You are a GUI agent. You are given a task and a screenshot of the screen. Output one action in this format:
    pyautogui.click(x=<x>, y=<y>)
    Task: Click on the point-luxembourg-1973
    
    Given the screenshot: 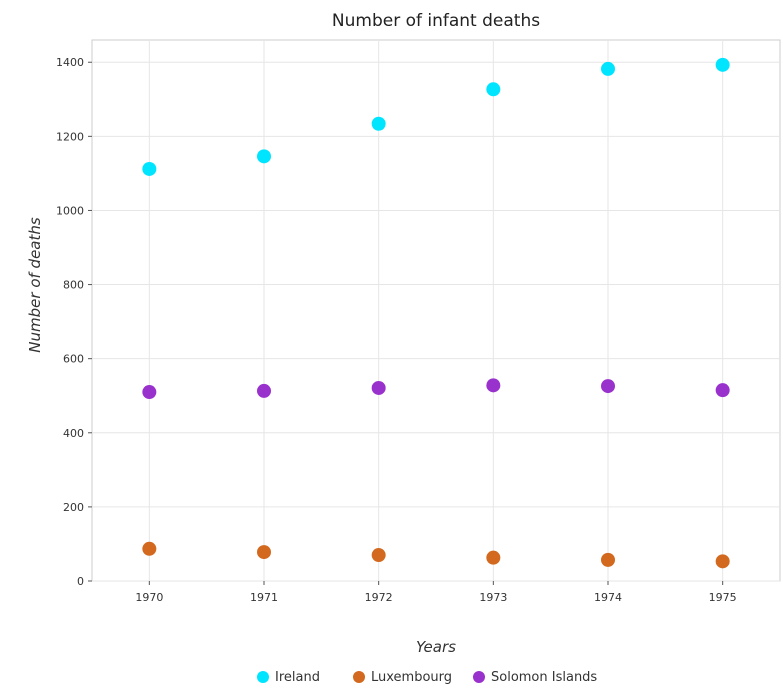 What is the action you would take?
    pyautogui.click(x=493, y=557)
    